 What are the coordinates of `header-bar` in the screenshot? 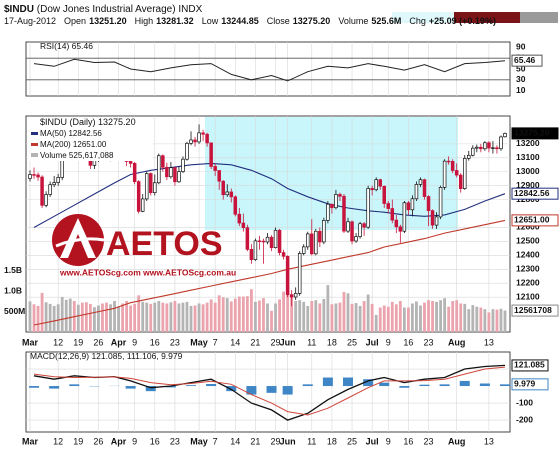 It's located at (487, 17).